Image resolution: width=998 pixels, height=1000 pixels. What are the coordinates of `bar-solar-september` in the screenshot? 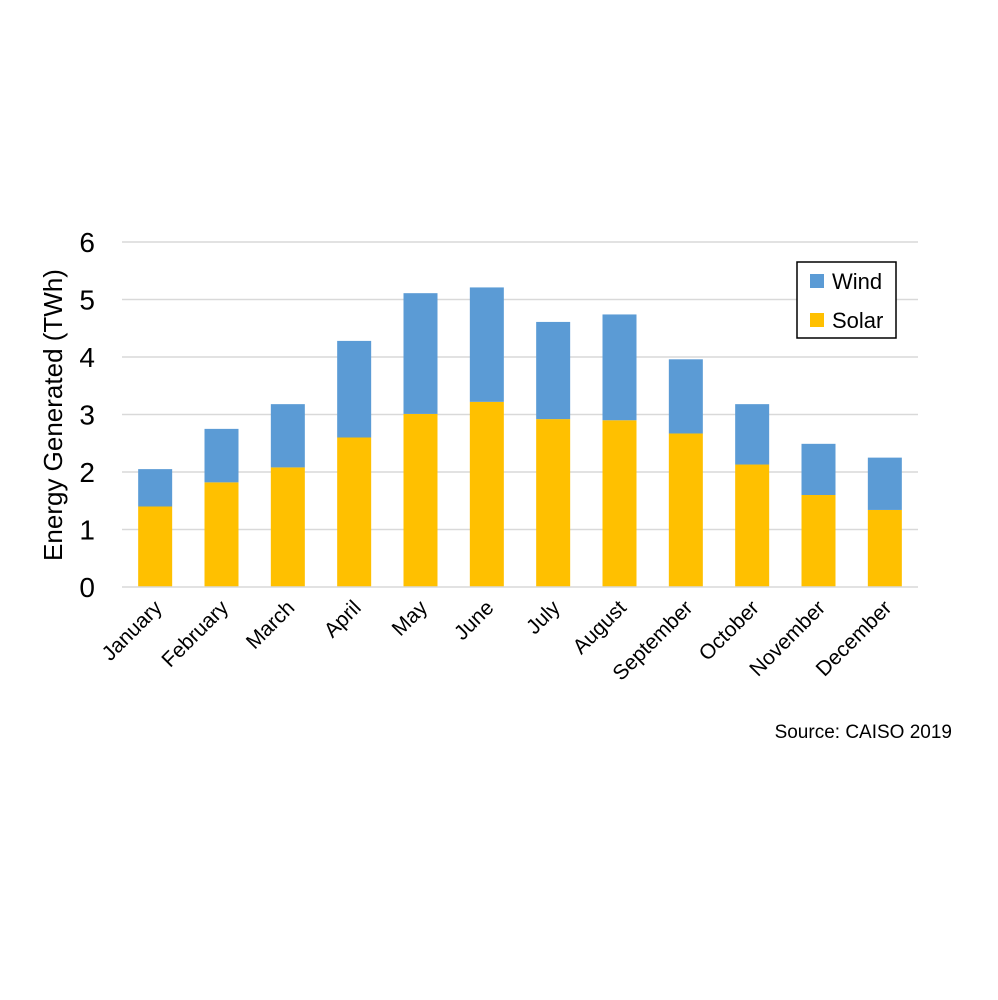 It's located at (685, 510).